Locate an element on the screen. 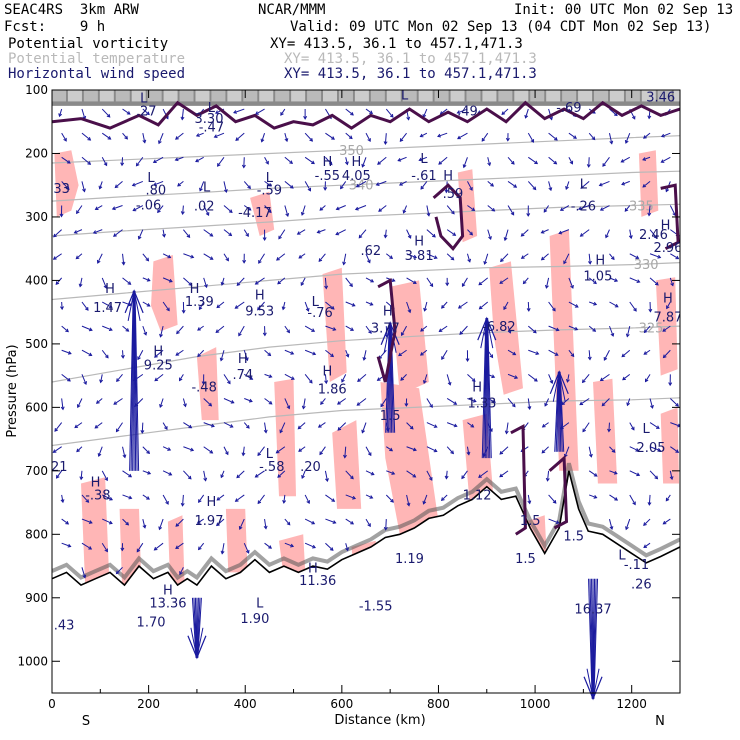  pv-label-31: H is located at coordinates (110, 289).